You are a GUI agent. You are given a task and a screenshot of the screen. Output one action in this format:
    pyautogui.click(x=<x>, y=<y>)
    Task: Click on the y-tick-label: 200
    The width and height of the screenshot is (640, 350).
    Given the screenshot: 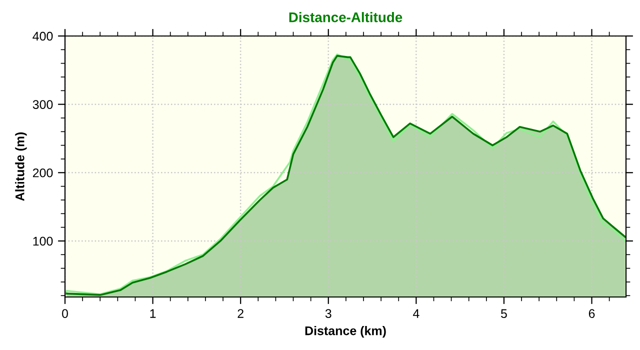 What is the action you would take?
    pyautogui.click(x=42, y=173)
    